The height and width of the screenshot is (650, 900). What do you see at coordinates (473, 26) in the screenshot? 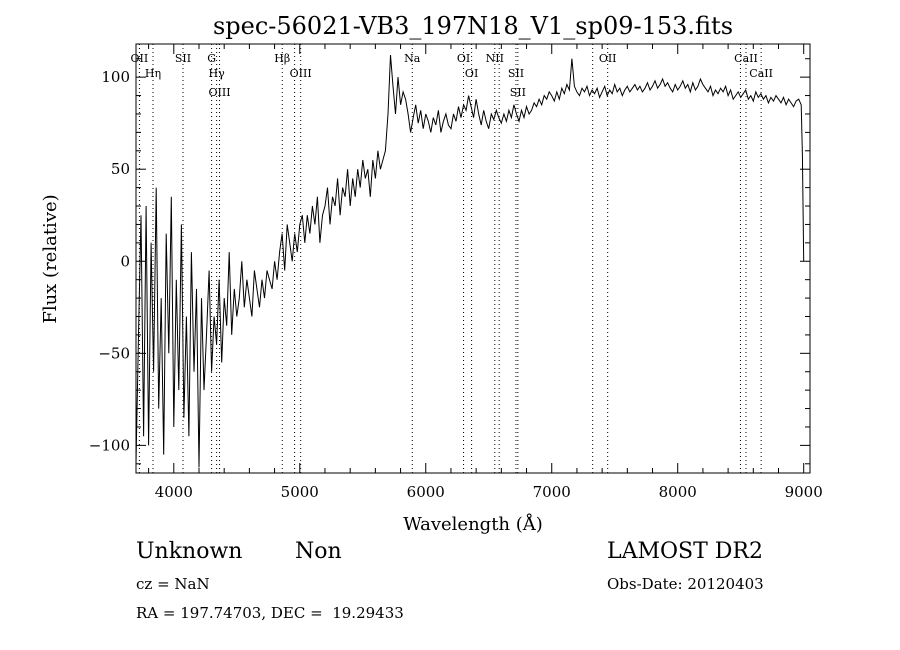
I see `chart-title: spec-56021-VB3_197N18_V1_sp09-153.fits` at bounding box center [473, 26].